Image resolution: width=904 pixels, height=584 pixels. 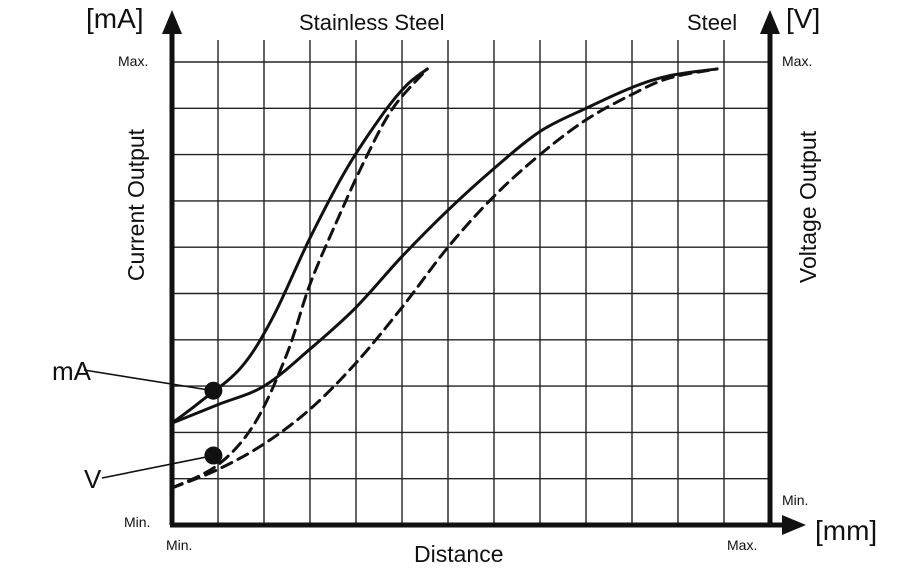 I want to click on markers: mA V, so click(x=137, y=425).